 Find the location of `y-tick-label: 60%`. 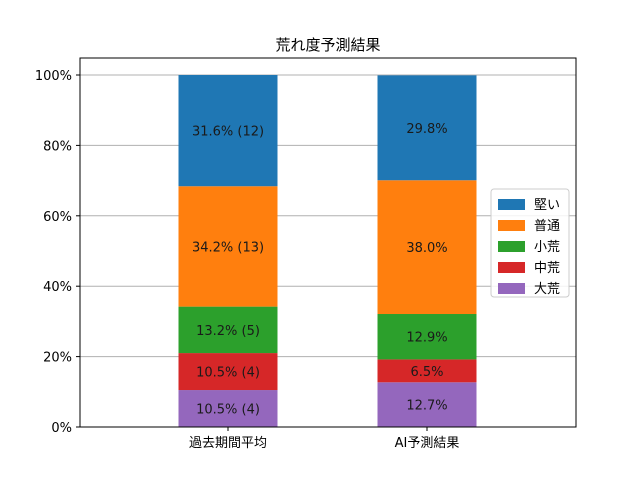

y-tick-label: 60% is located at coordinates (57, 217).